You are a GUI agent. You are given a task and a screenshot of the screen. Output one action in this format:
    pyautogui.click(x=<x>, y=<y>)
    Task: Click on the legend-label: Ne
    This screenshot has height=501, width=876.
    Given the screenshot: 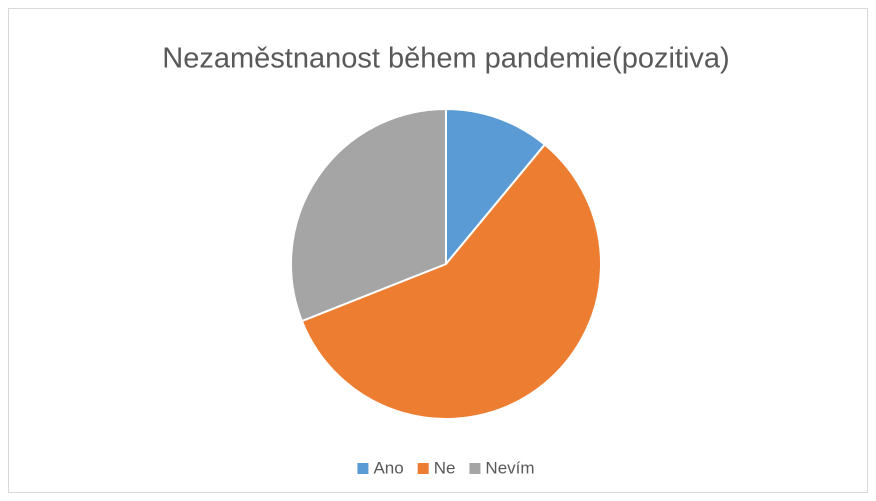 What is the action you would take?
    pyautogui.click(x=445, y=467)
    